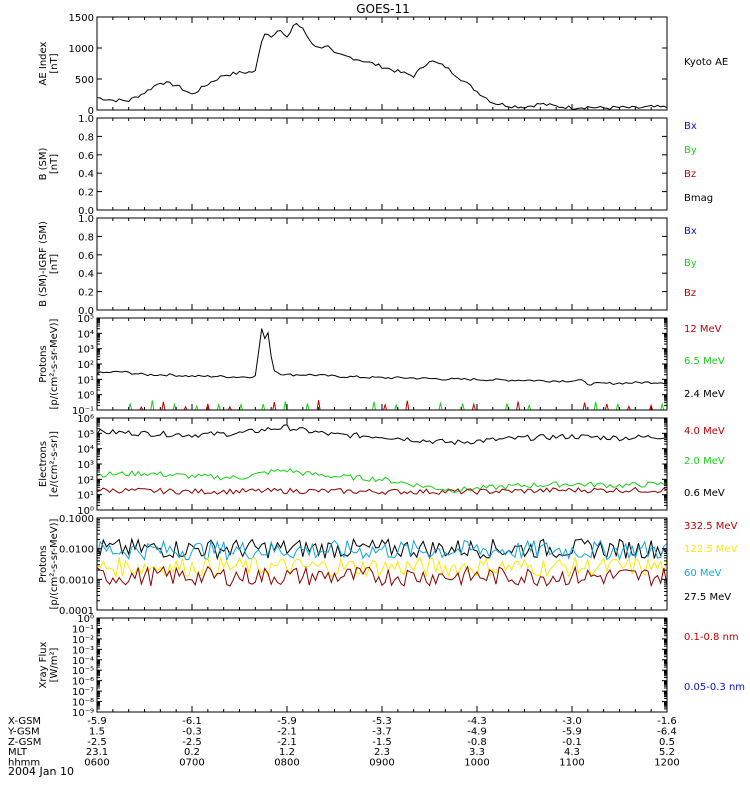  Describe the element at coordinates (704, 461) in the screenshot. I see `legend-entry: 2.0 MeV` at that location.